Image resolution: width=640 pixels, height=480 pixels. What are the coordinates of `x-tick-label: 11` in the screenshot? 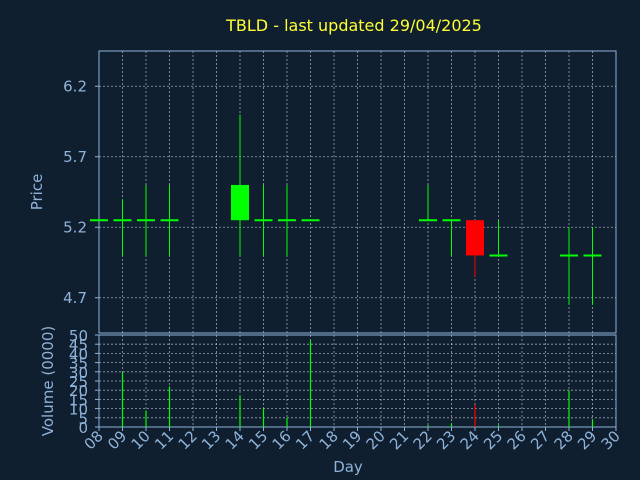 It's located at (164, 440).